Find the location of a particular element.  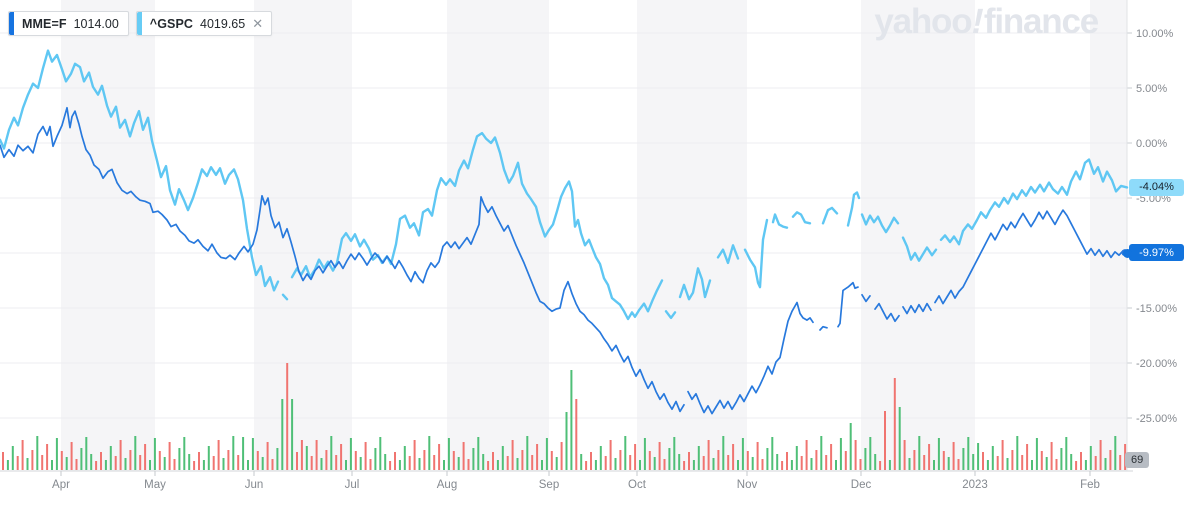

yahoo-finance-watermark: yahoo!finance is located at coordinates (986, 21).